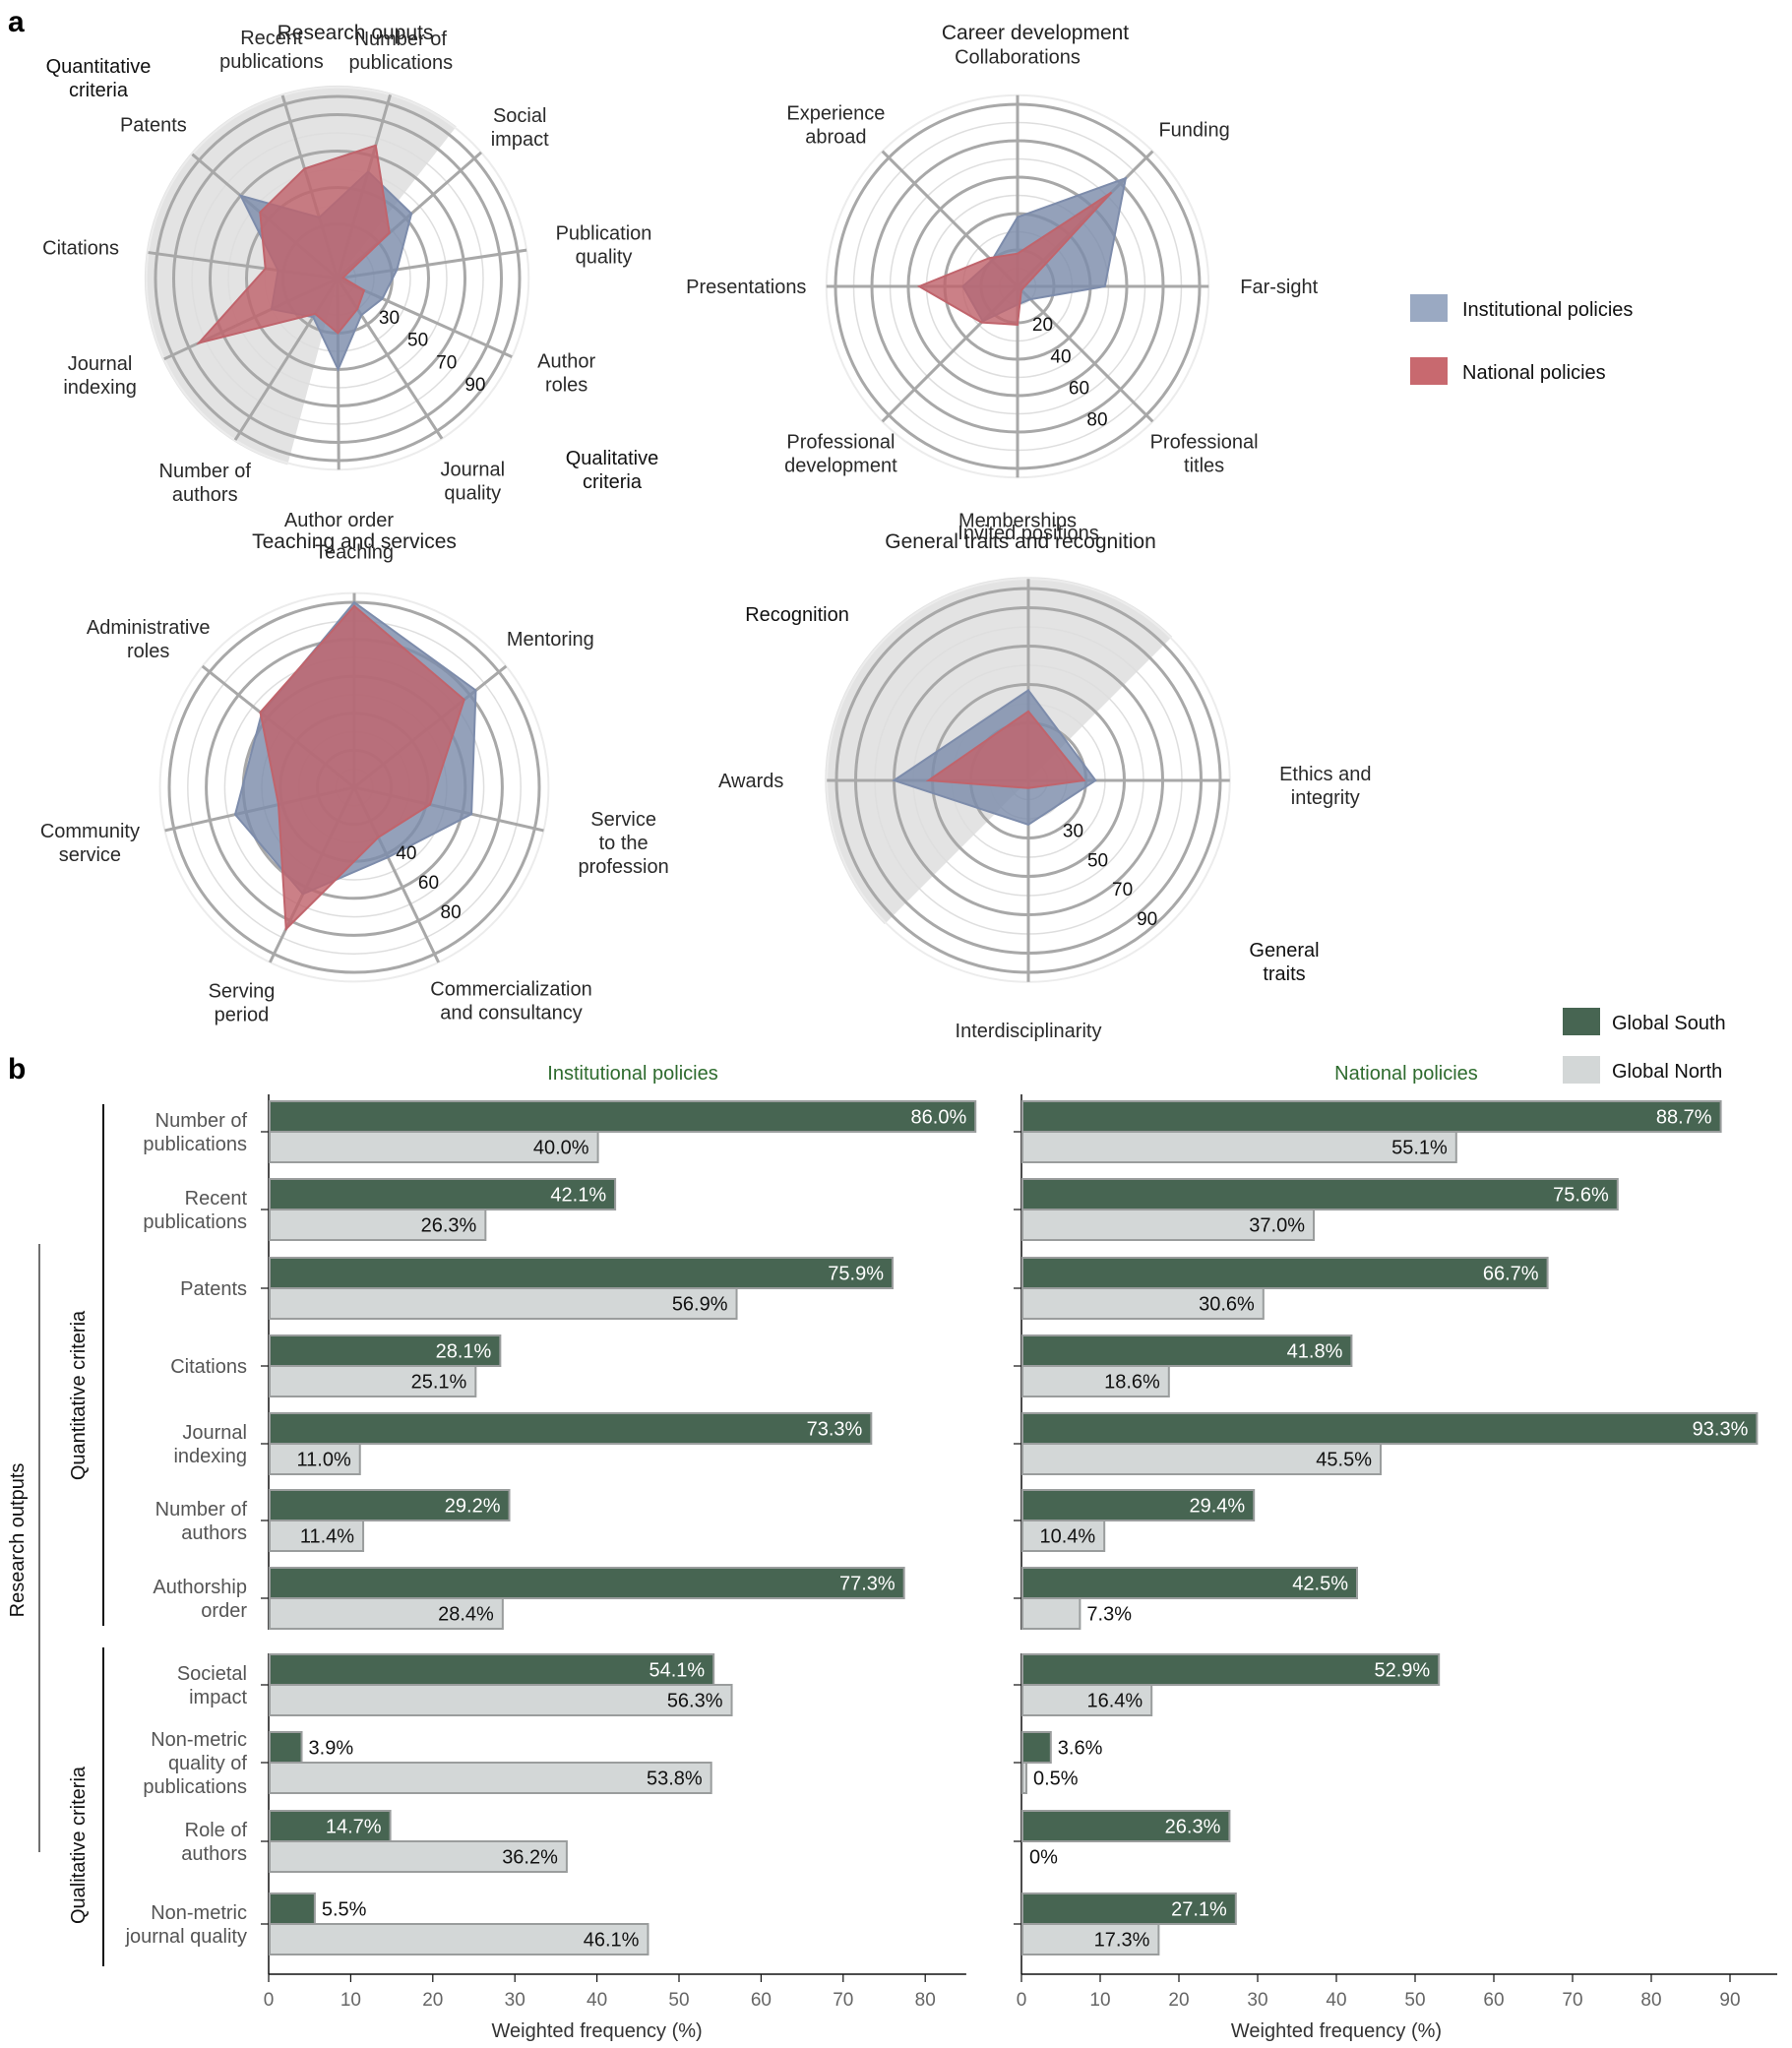 The height and width of the screenshot is (2048, 1792). Describe the element at coordinates (1044, 1858) in the screenshot. I see `bar-value-label: 0%` at that location.